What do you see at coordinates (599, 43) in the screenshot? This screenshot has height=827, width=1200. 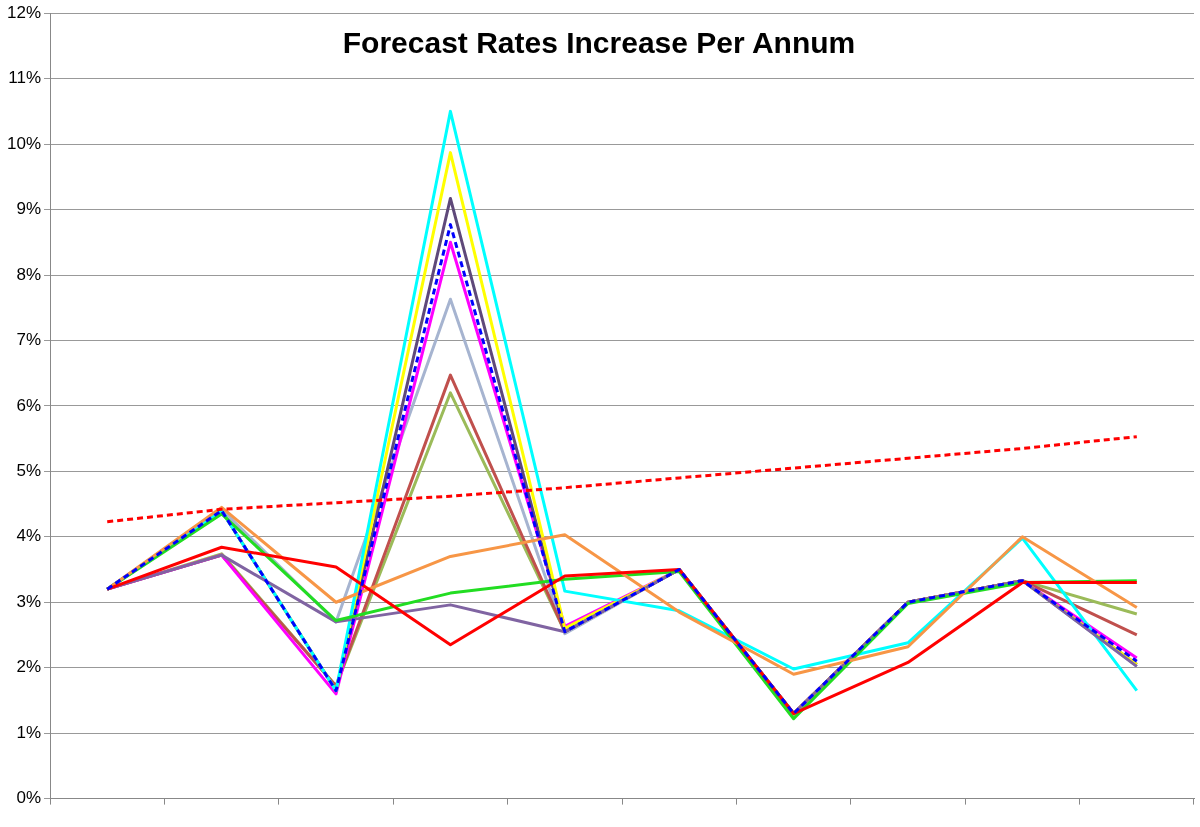 I see `chart-title: Forecast Rates Increase Per Annum` at bounding box center [599, 43].